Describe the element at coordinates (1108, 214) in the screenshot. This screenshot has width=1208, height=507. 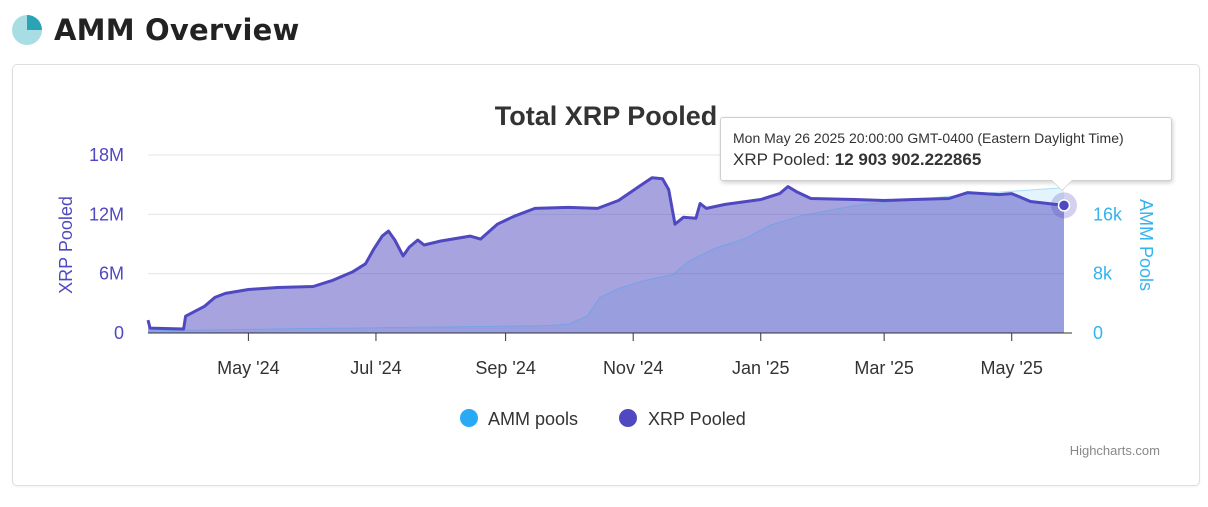
I see `y-right-tick-label-2: 16k` at that location.